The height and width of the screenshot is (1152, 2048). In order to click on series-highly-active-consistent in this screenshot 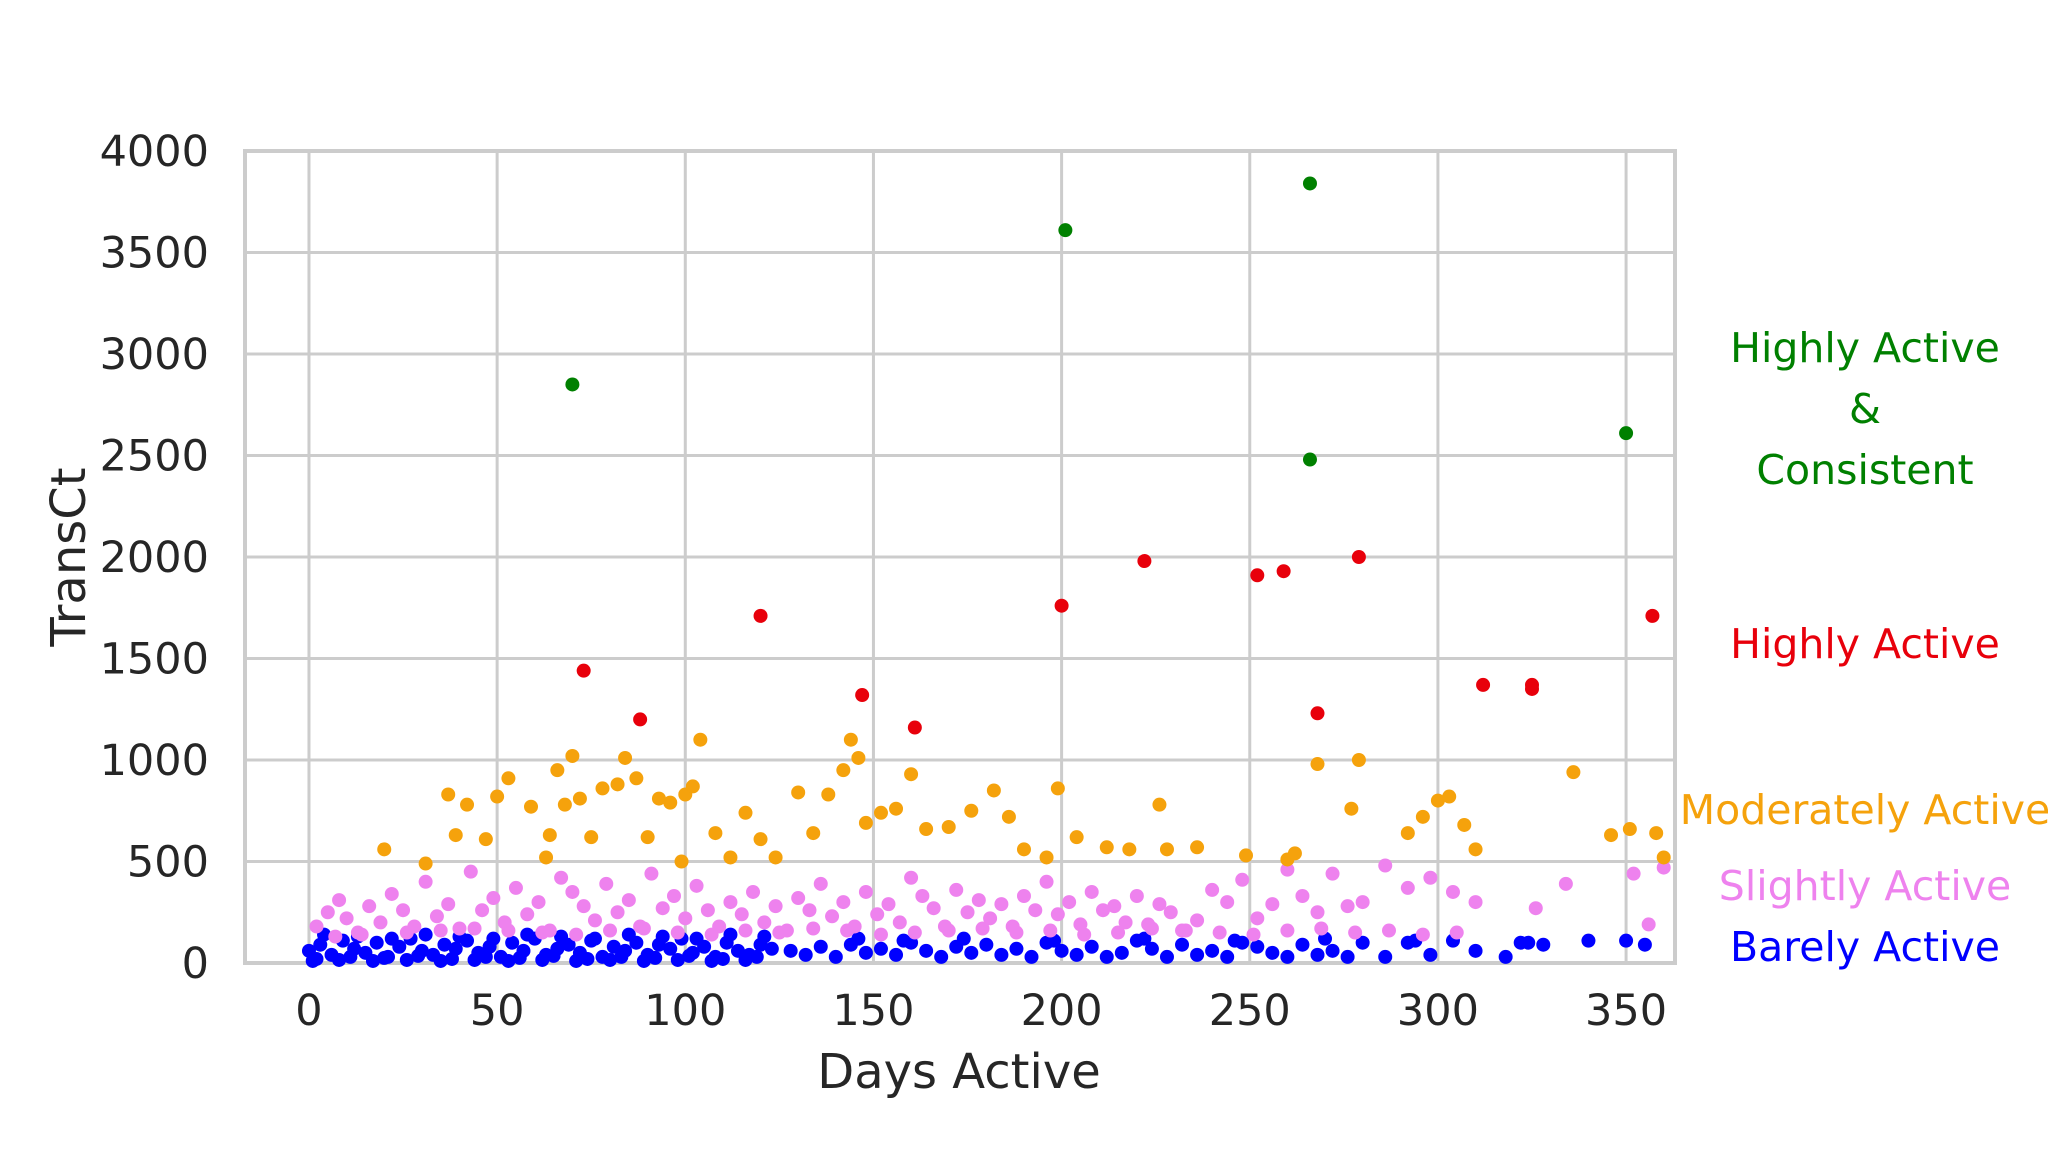, I will do `click(1099, 321)`.